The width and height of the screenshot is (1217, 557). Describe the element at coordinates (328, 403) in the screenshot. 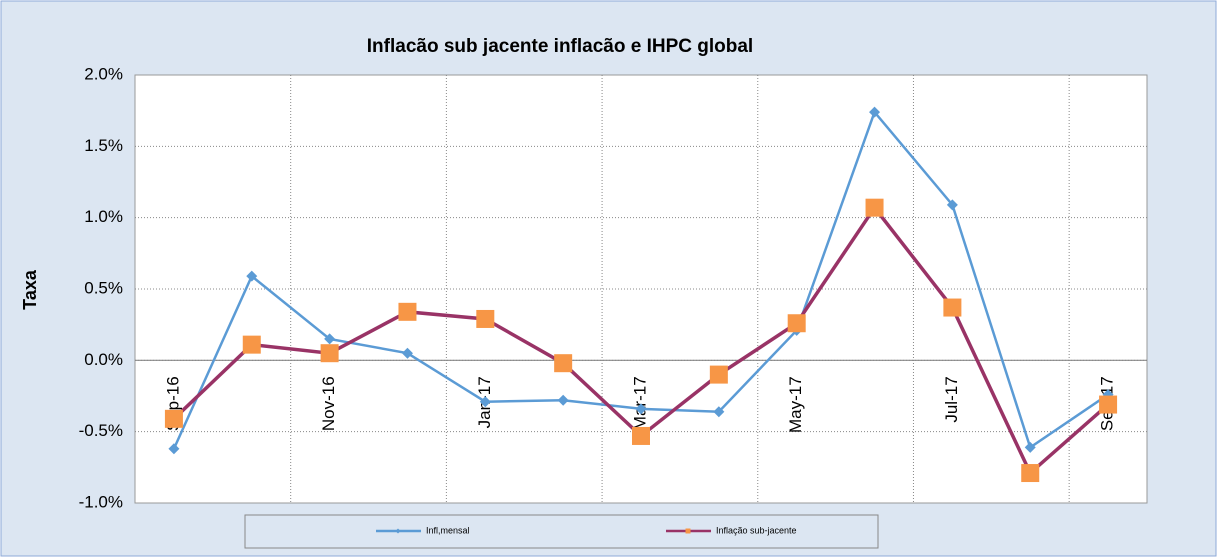

I see `x-tick-label: Nov-16` at that location.